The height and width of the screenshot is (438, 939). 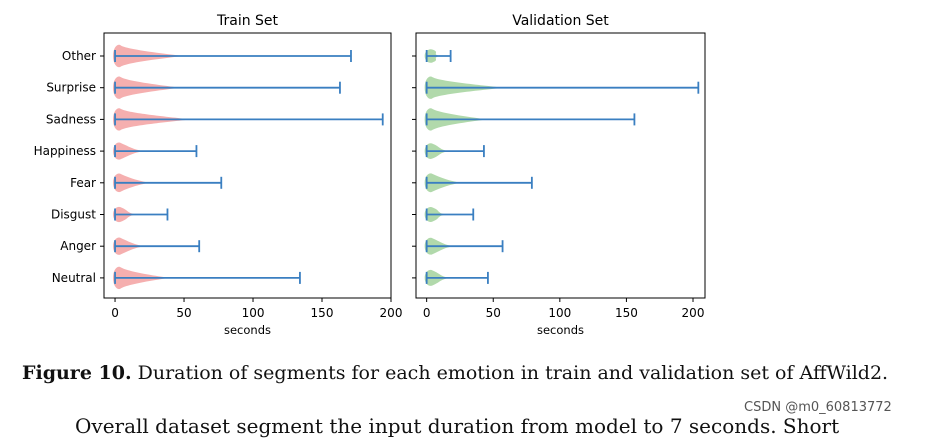 What do you see at coordinates (74, 278) in the screenshot?
I see `y-tick-label: Neutral` at bounding box center [74, 278].